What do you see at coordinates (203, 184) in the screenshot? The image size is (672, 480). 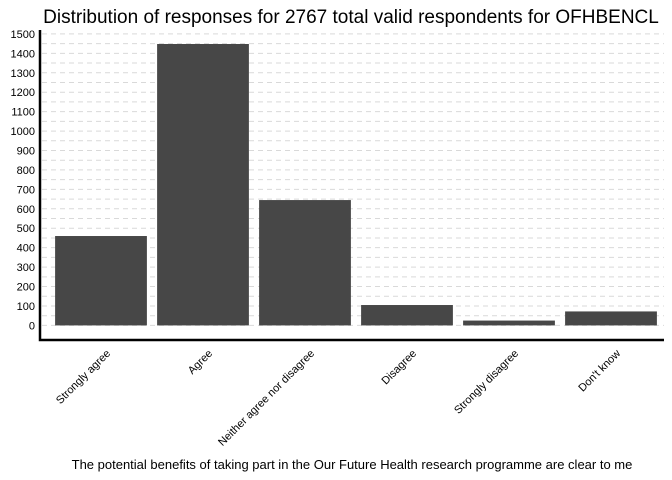 I see `bar-agree` at bounding box center [203, 184].